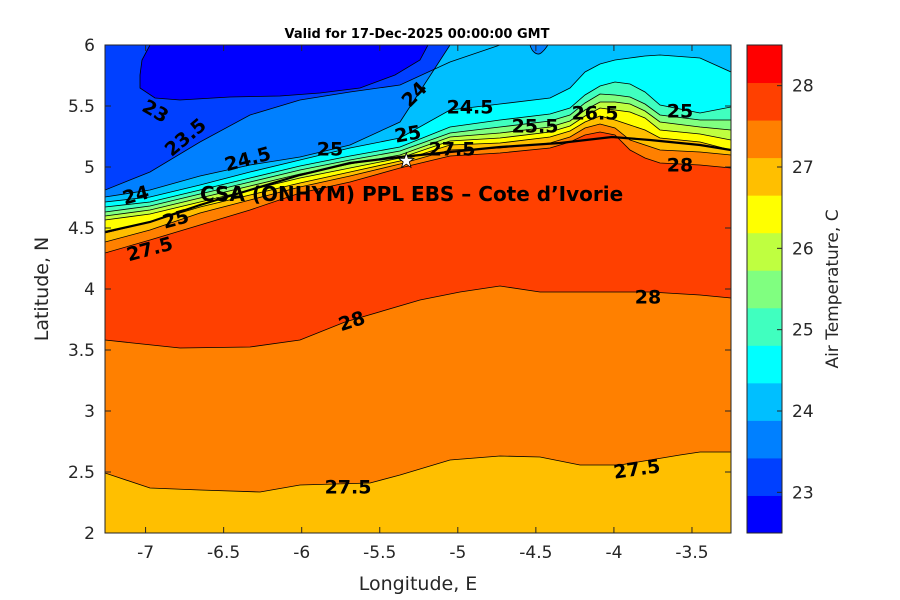 The width and height of the screenshot is (900, 600). I want to click on y-tick-label: 2, so click(89, 534).